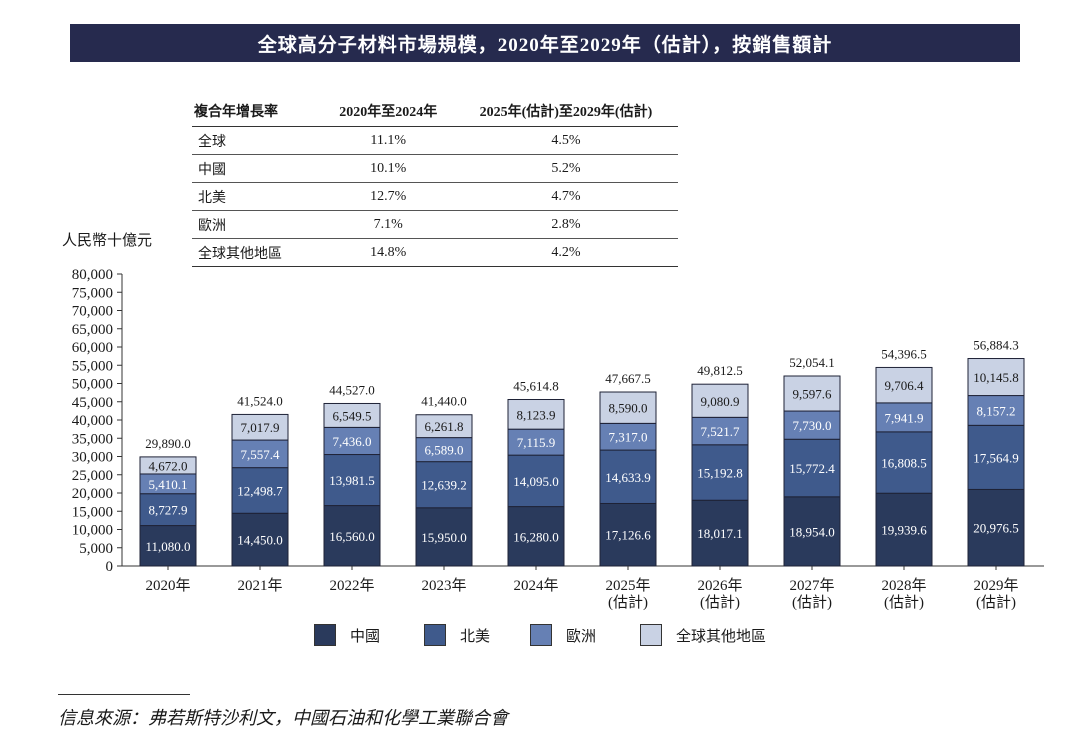 The height and width of the screenshot is (742, 1078). What do you see at coordinates (904, 353) in the screenshot?
I see `bar-total-label: 54,396.5` at bounding box center [904, 353].